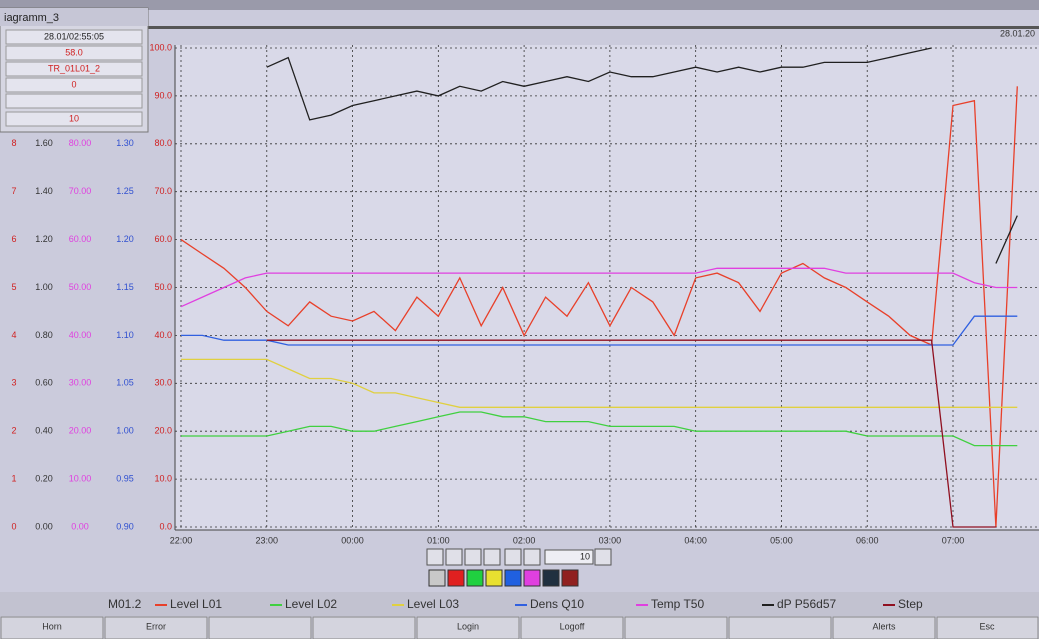  What do you see at coordinates (519, 5) in the screenshot?
I see `top-strip` at bounding box center [519, 5].